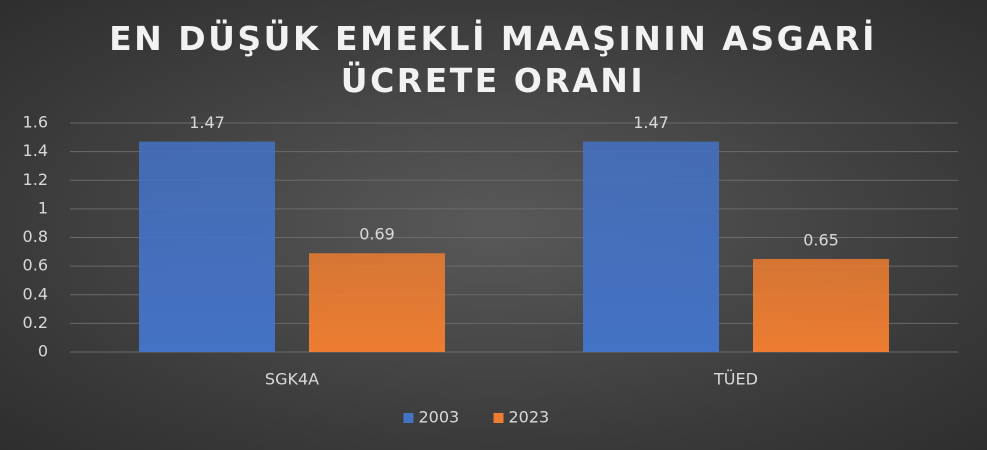  I want to click on legend-label: 2023, so click(529, 417).